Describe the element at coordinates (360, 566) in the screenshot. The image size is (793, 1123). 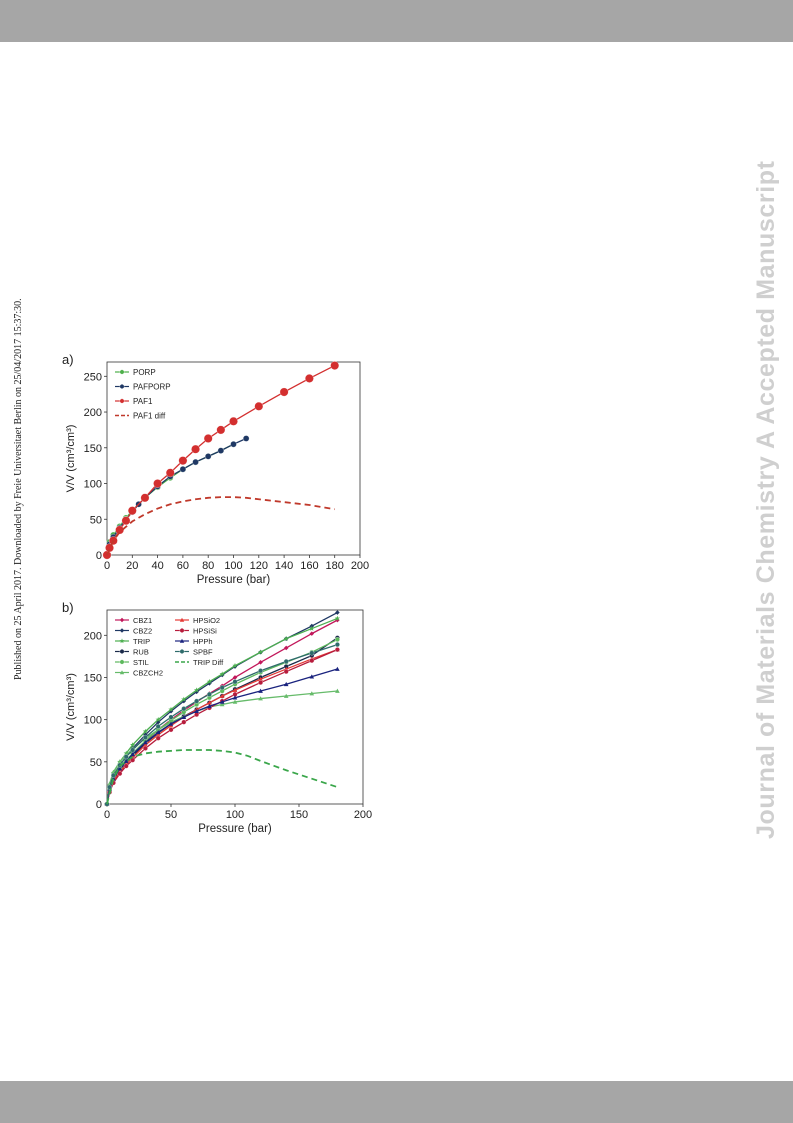
I see `chart0-x-tick-label: 200` at that location.